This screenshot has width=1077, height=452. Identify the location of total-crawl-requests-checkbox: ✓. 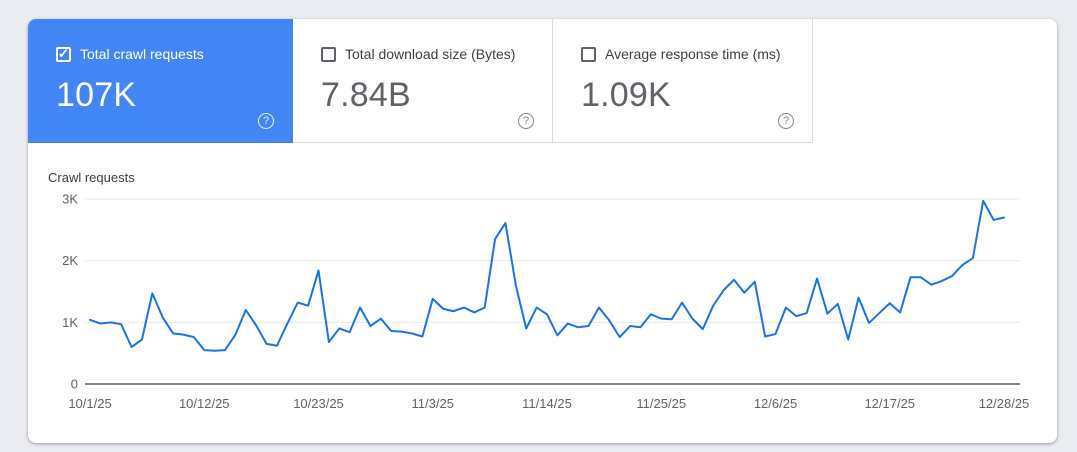
(63, 53).